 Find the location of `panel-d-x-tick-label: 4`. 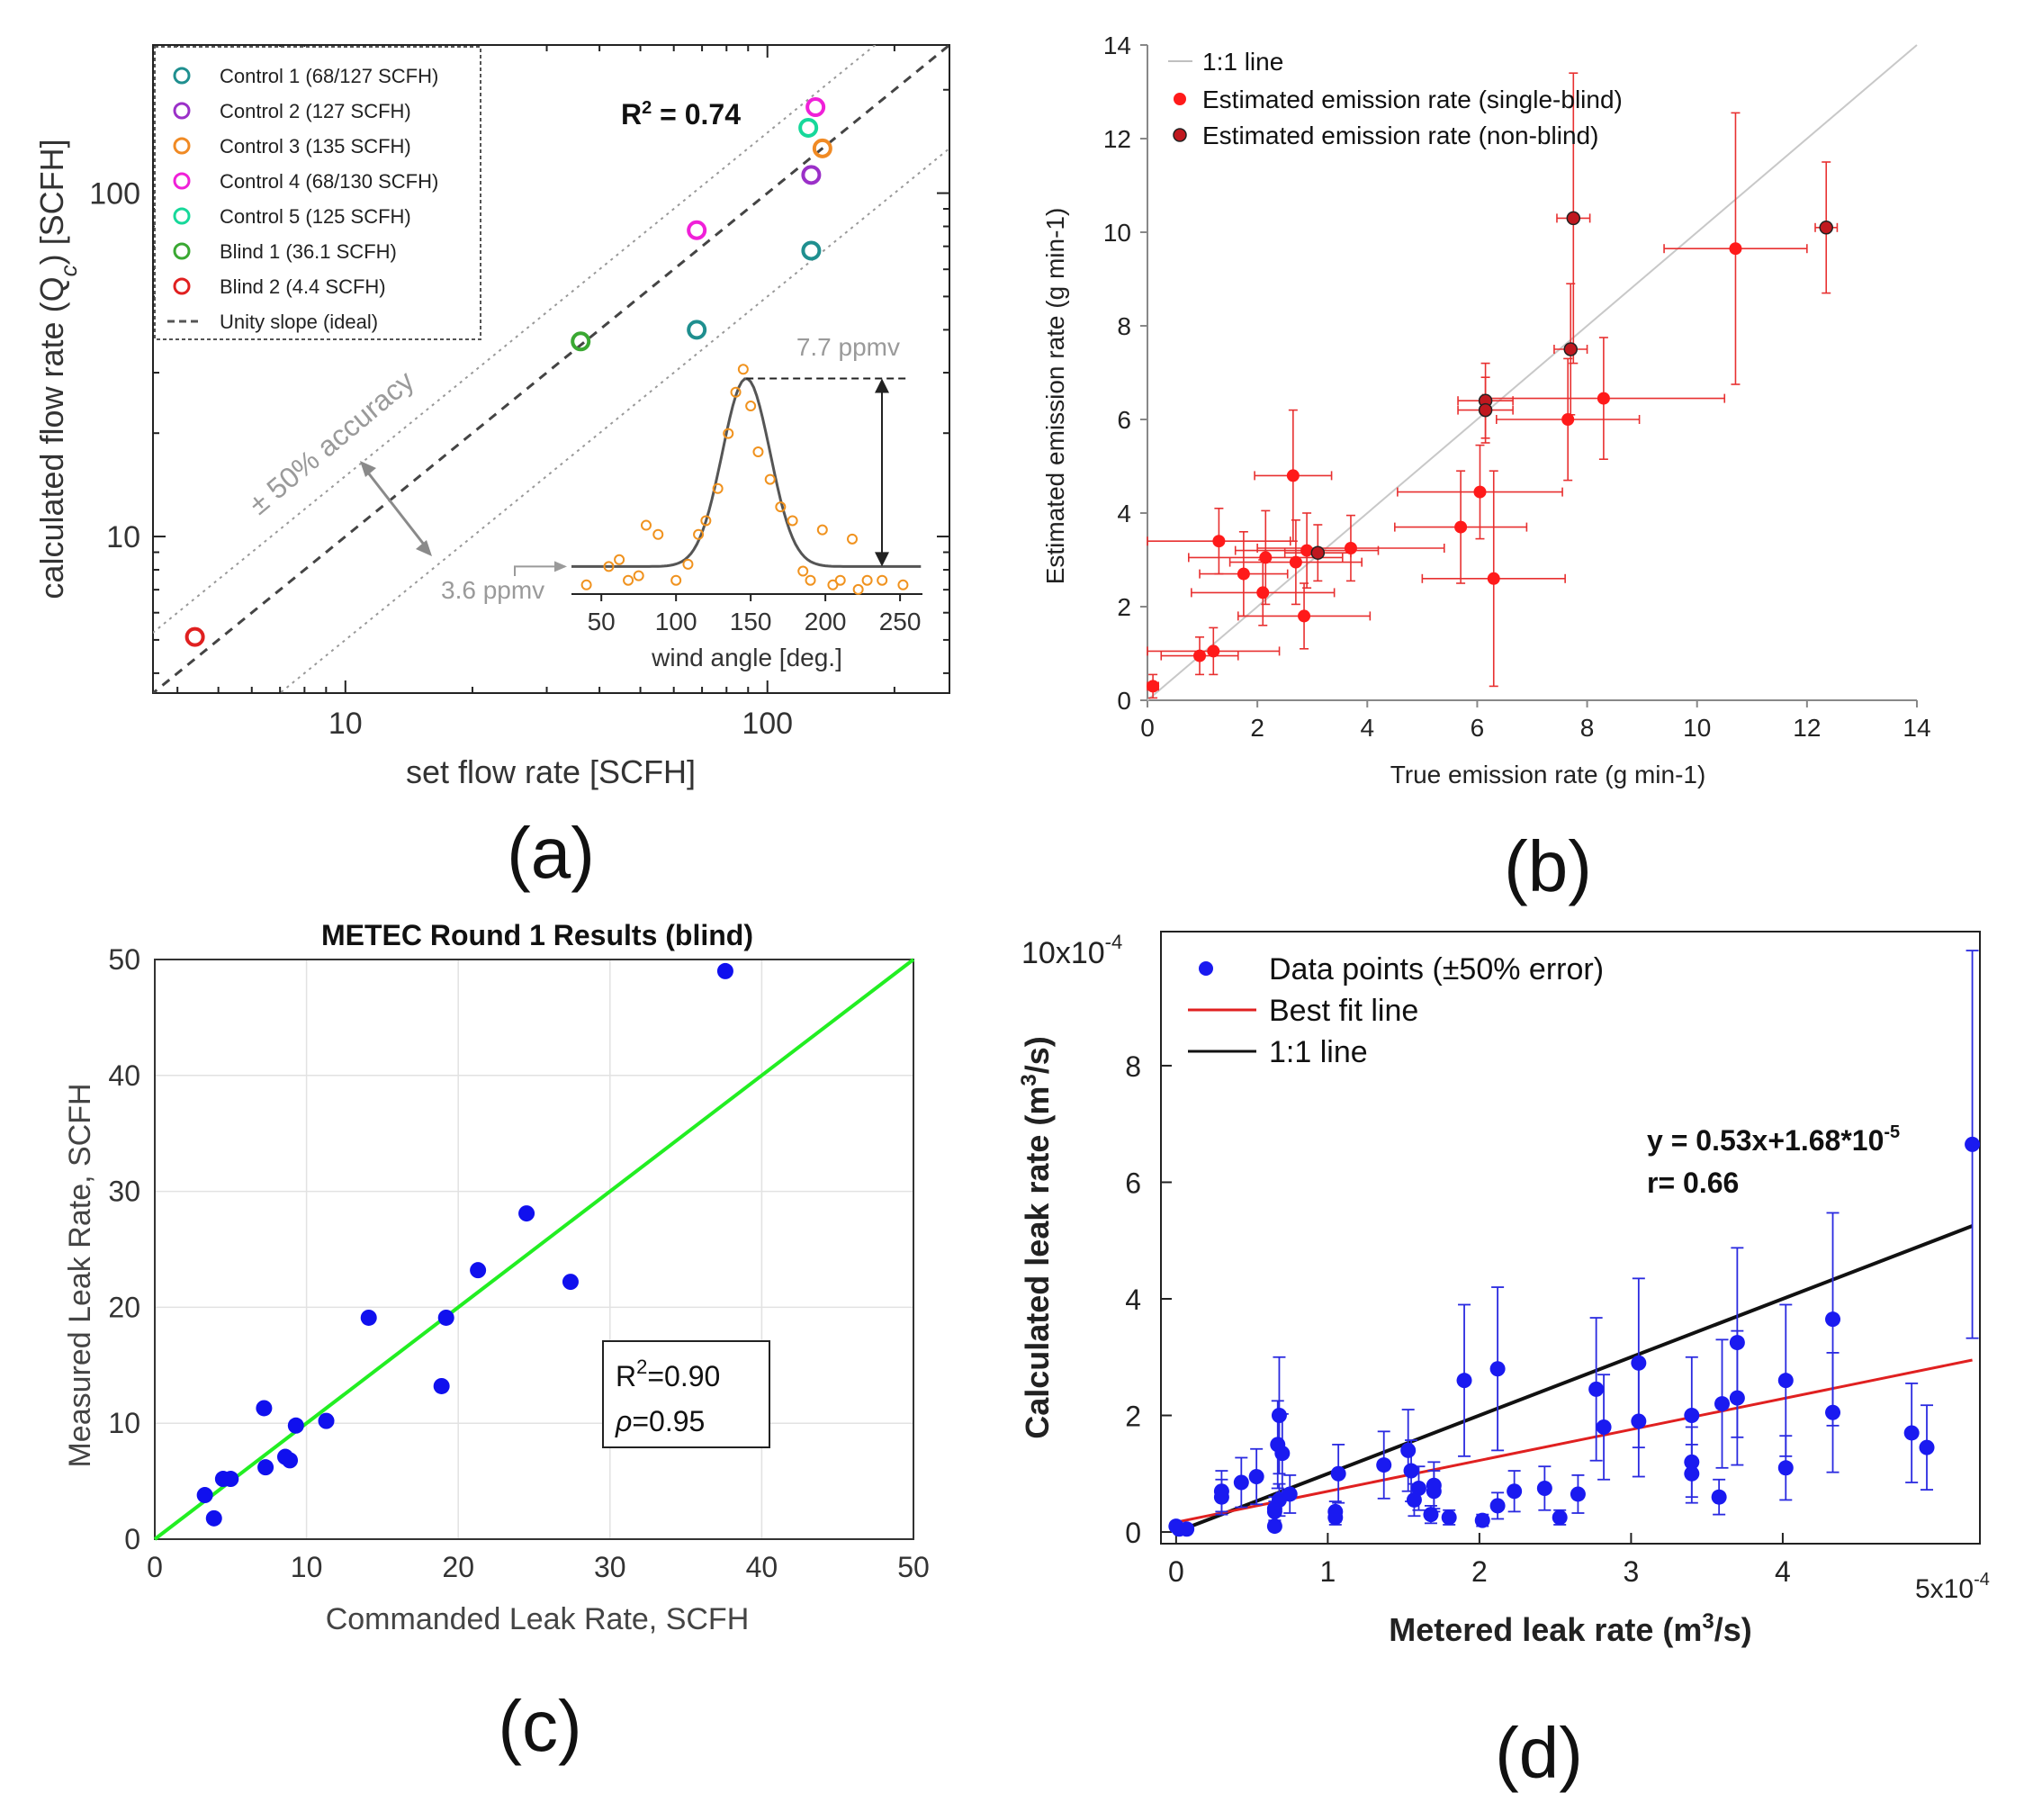

panel-d-x-tick-label: 4 is located at coordinates (1783, 1571).